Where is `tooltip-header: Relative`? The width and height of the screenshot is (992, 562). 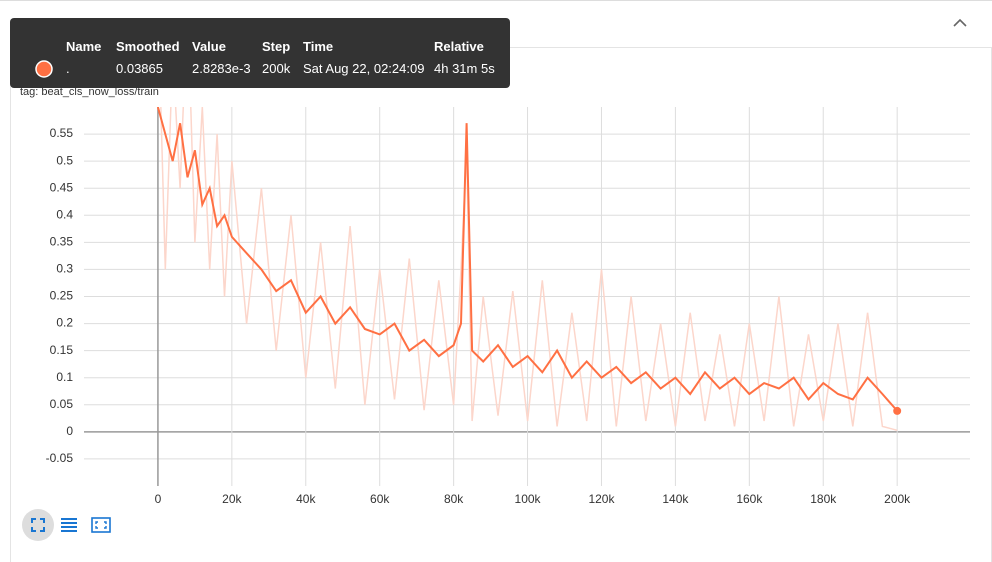
tooltip-header: Relative is located at coordinates (459, 46).